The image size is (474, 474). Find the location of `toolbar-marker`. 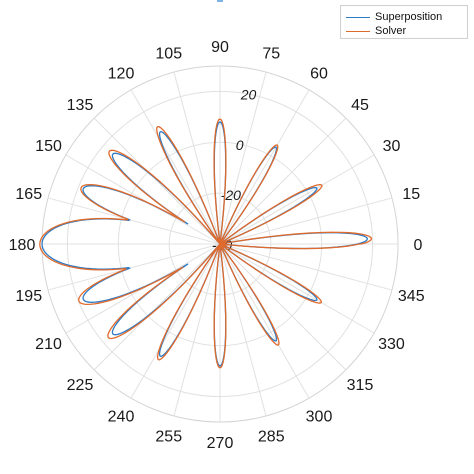

toolbar-marker is located at coordinates (220, 1).